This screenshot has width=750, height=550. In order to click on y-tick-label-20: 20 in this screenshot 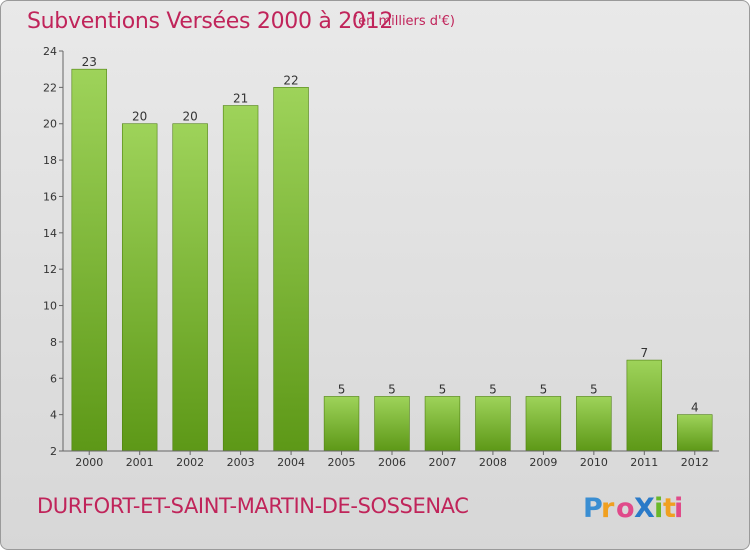, I will do `click(50, 124)`.